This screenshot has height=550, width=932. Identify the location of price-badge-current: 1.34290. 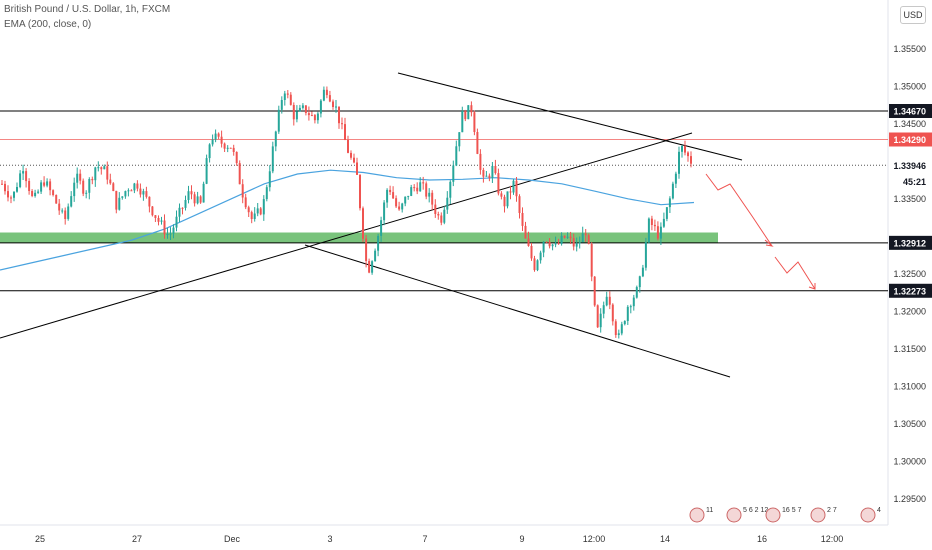
(909, 140).